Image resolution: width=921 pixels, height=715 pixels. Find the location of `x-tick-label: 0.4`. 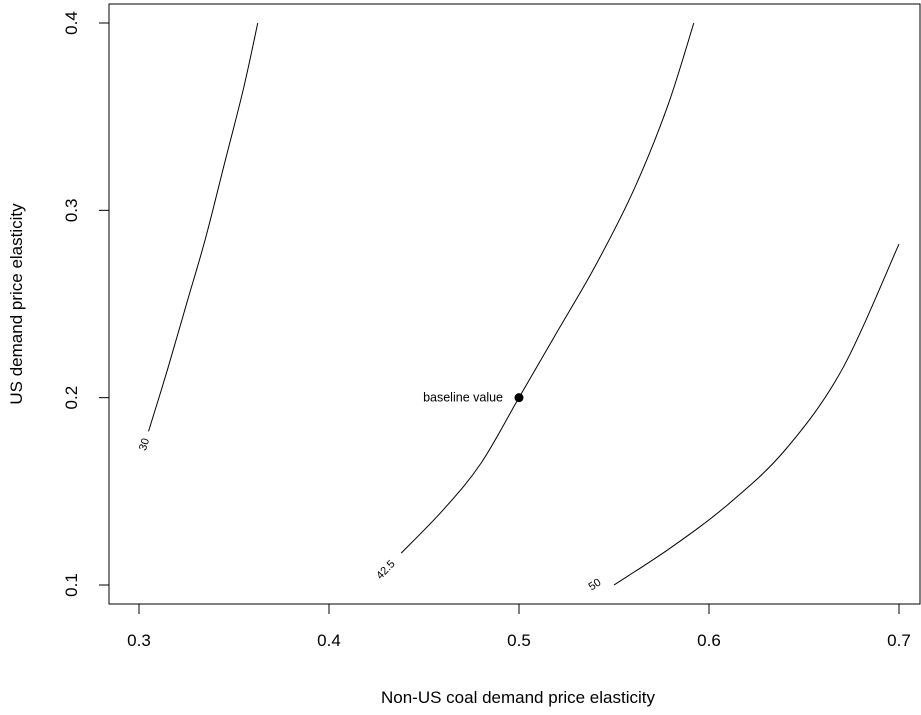

x-tick-label: 0.4 is located at coordinates (329, 640).